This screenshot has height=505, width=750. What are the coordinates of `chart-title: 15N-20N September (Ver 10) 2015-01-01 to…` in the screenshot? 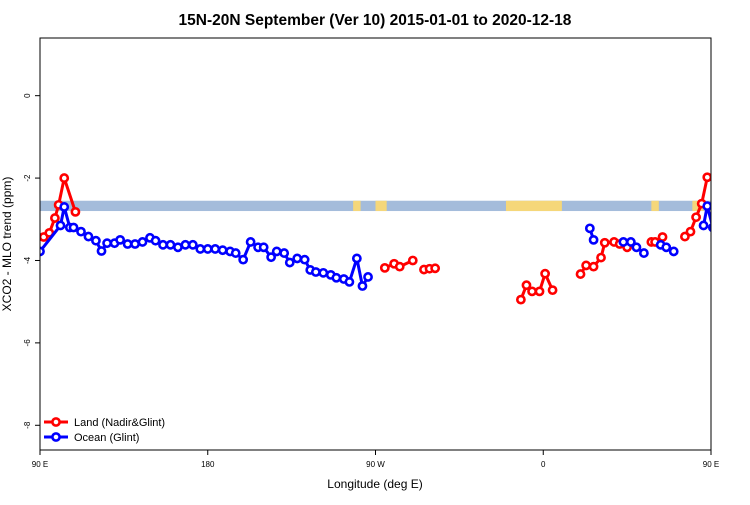 It's located at (375, 20).